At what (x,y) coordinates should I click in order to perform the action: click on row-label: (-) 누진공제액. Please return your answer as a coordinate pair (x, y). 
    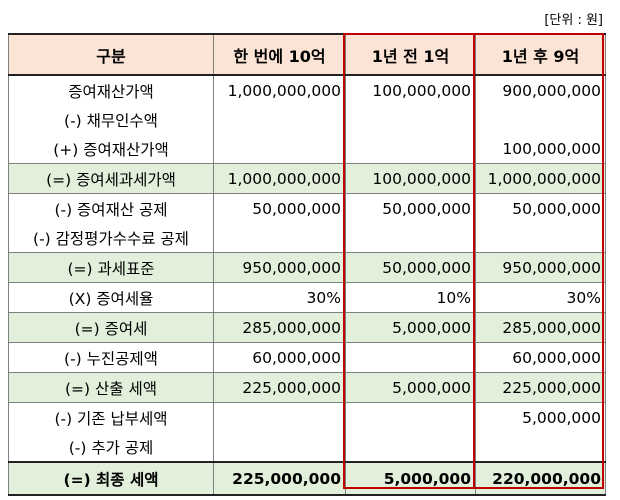
    Looking at the image, I should click on (111, 357).